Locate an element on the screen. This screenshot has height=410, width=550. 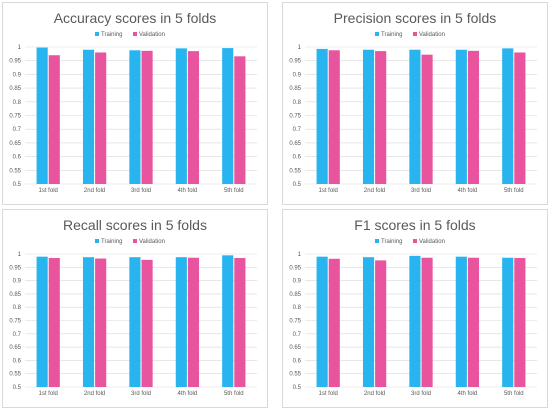
precision-chart-title: Precision scores in 5 folds is located at coordinates (415, 18).